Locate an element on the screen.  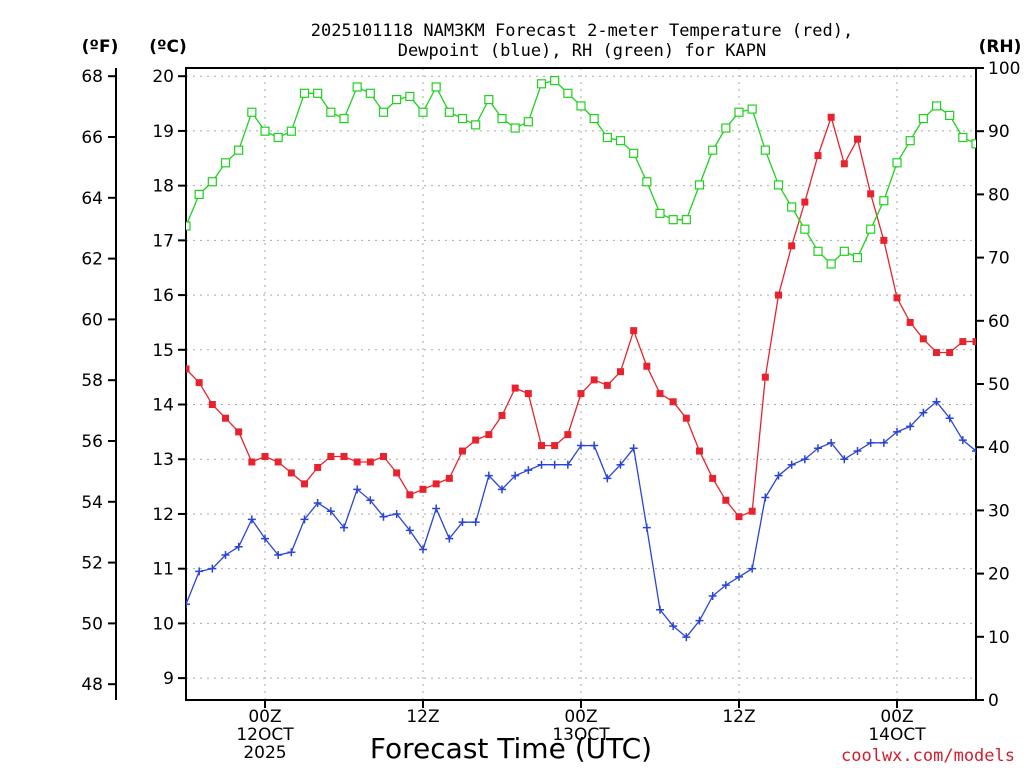
celsius-tick-label: 11 is located at coordinates (163, 570).